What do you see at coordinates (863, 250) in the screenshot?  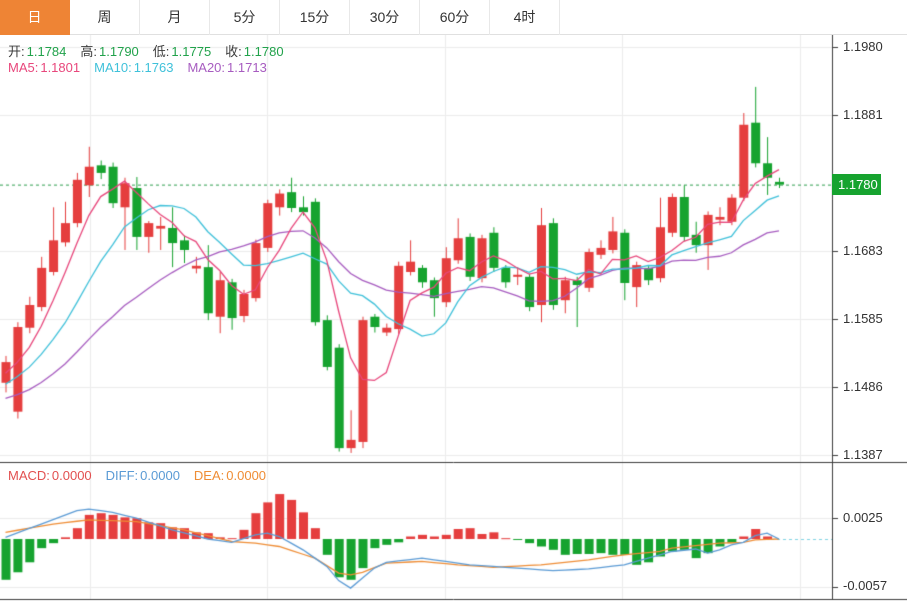 I see `y-axis-label-2: 1.1683` at bounding box center [863, 250].